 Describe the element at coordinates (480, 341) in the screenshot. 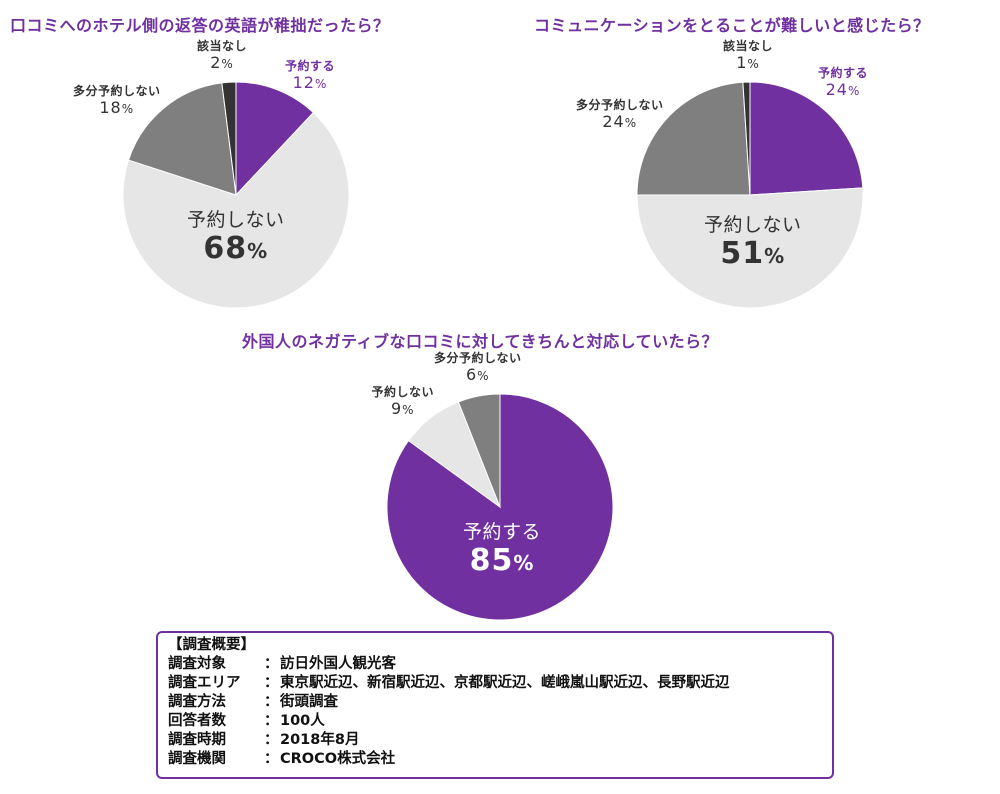

I see `chart-title-negative-review: 外国人のネガティブな口コミに対してきちんと対応していたら？` at that location.